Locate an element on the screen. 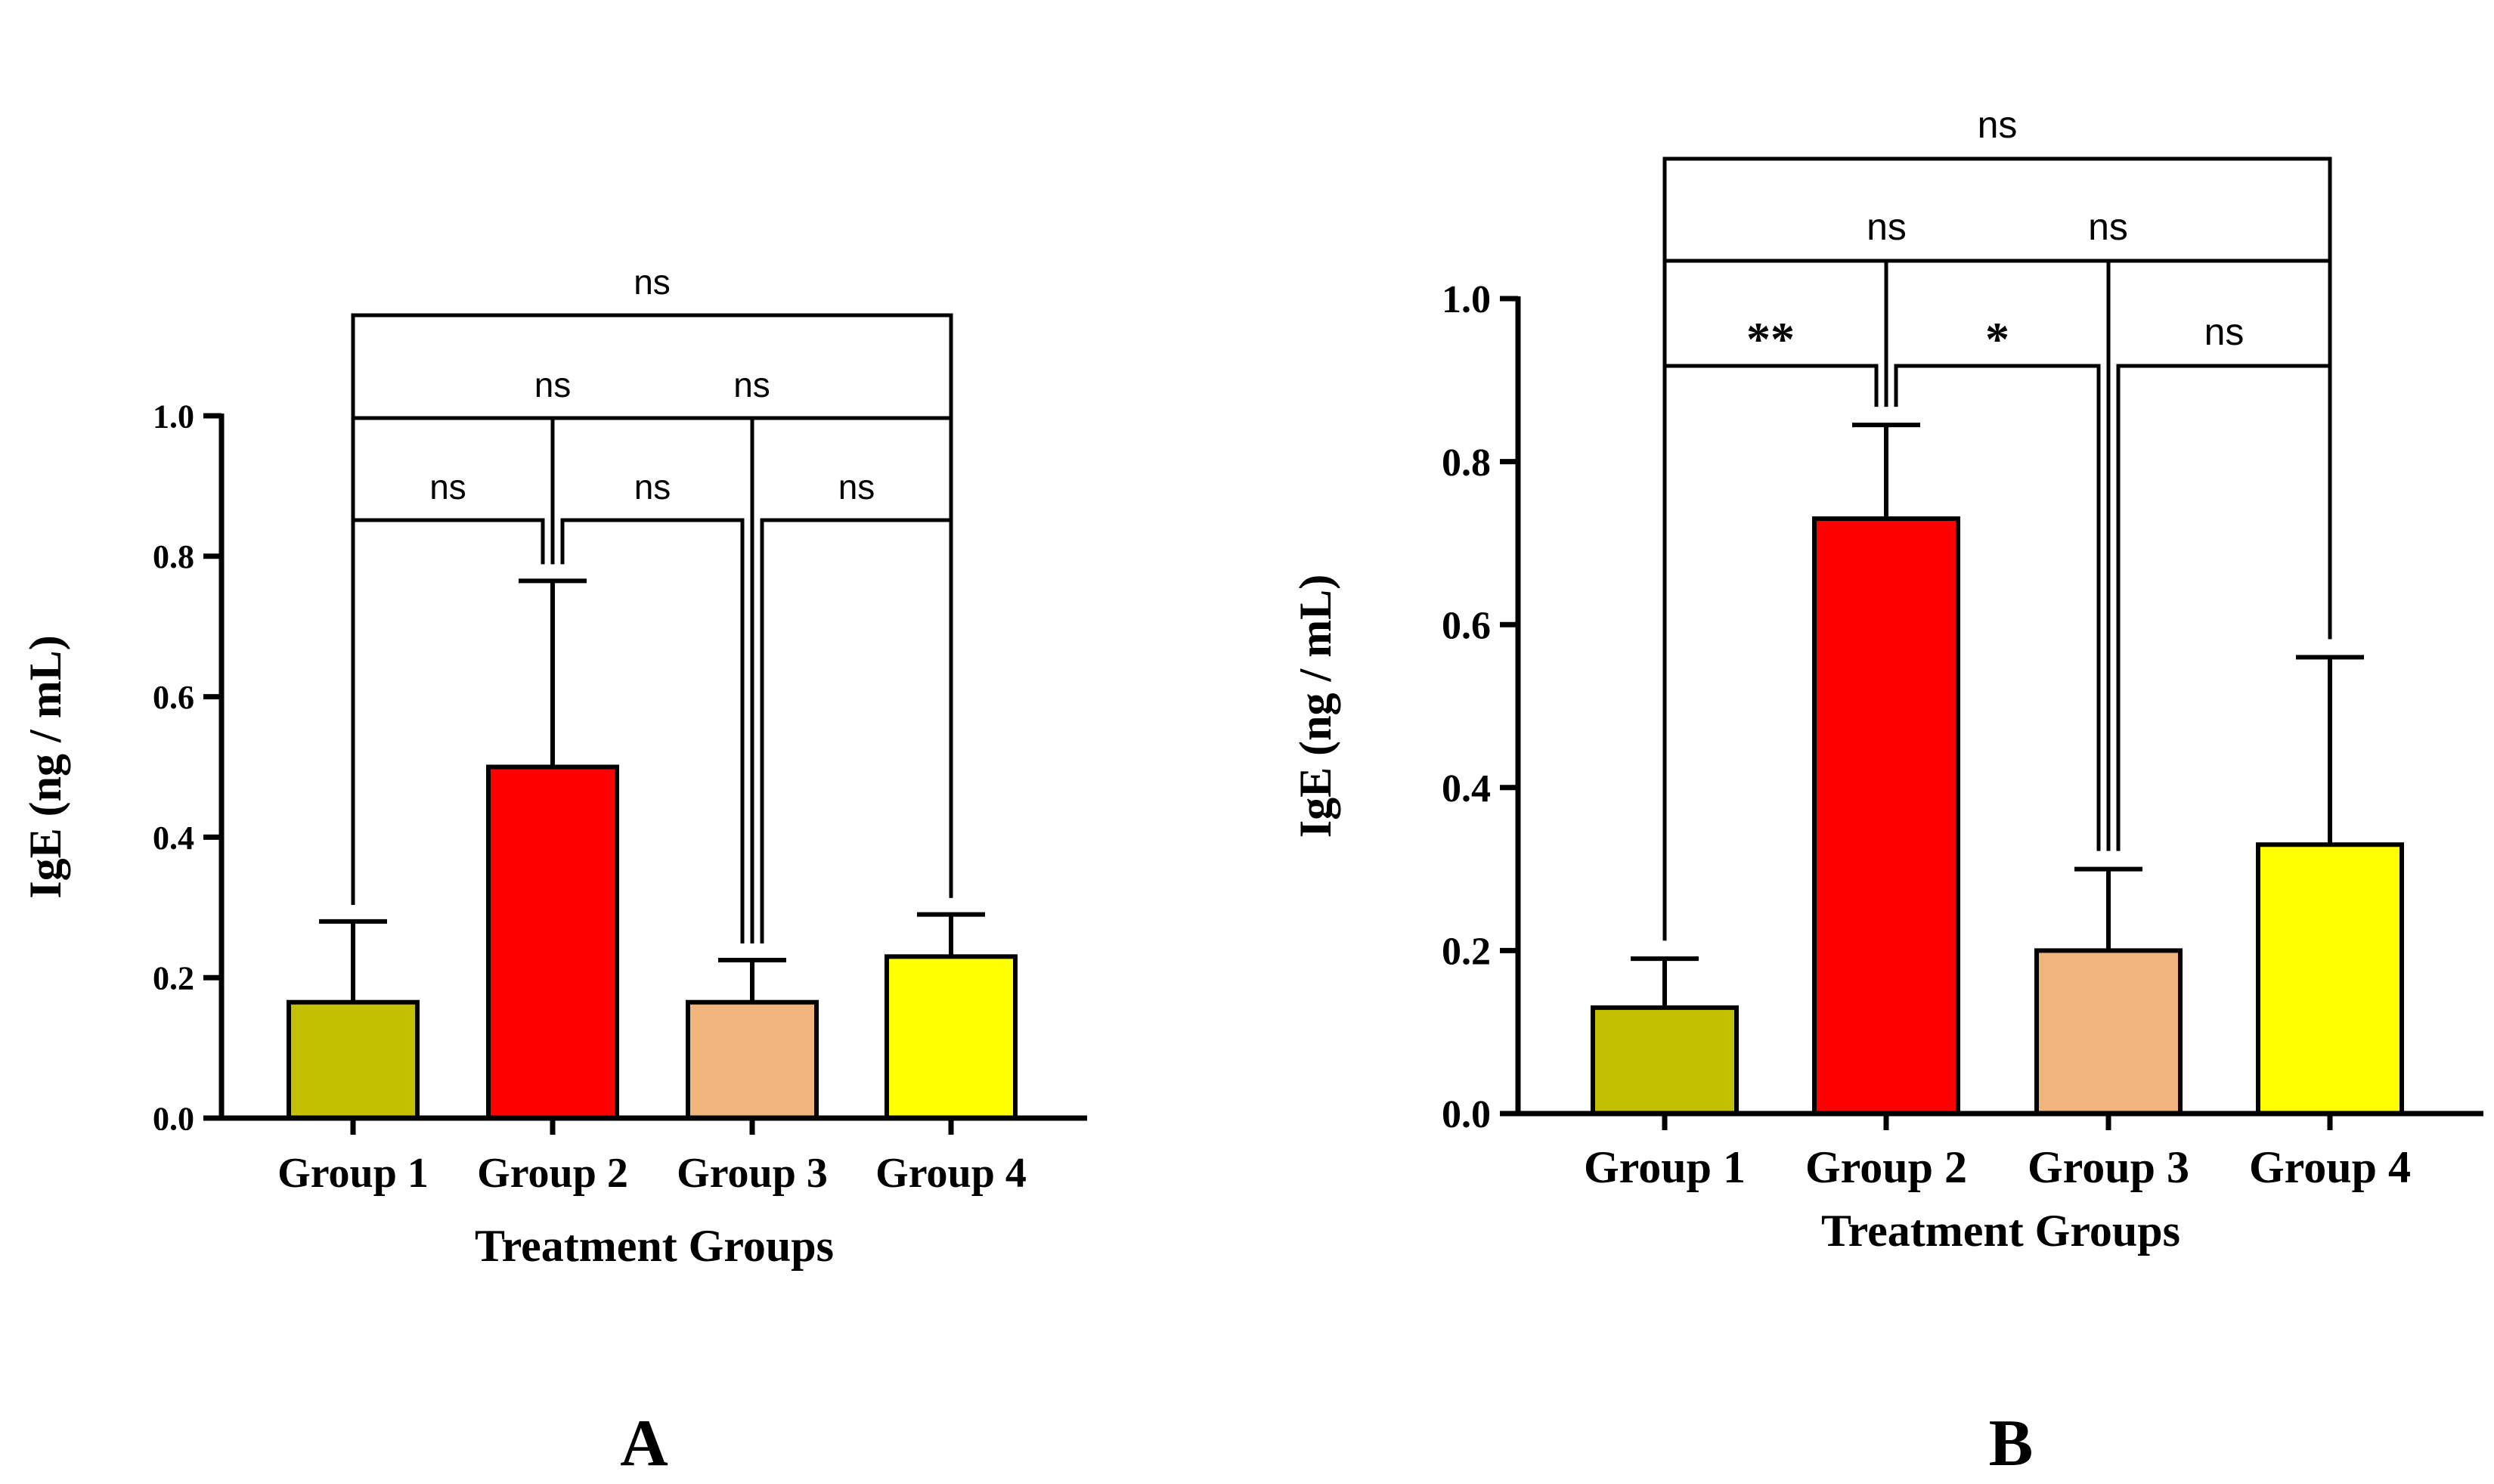 This screenshot has width=2494, height=1484. x-tick-label-b-group-2: Group 2 is located at coordinates (1886, 1167).